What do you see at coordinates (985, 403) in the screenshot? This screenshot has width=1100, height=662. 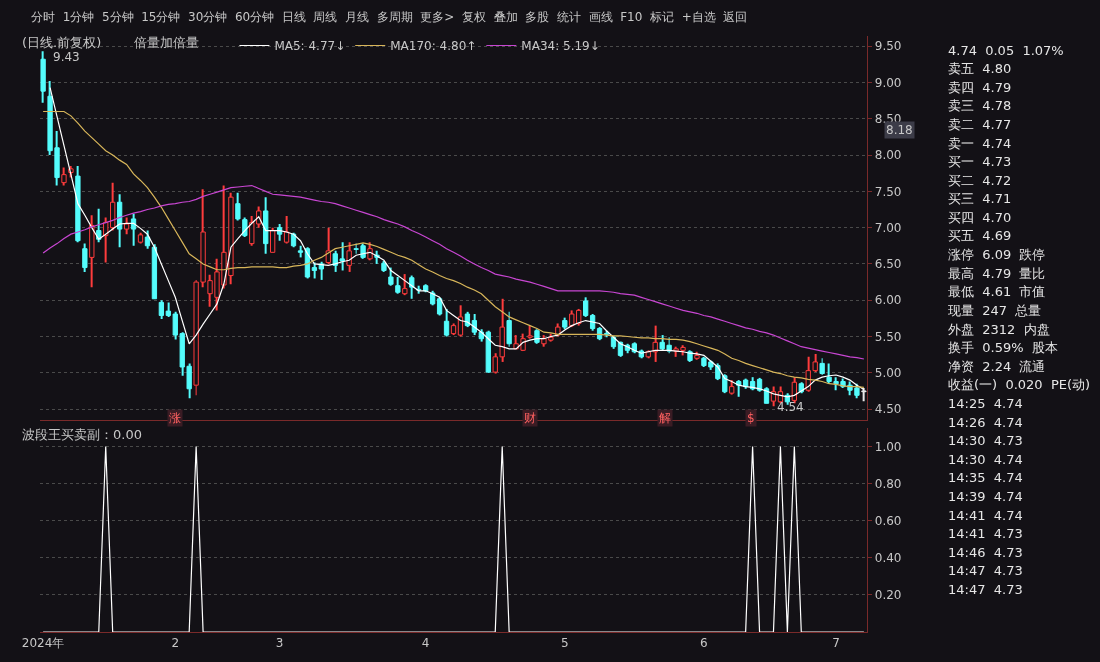 I see `text: 14:25 4.74` at bounding box center [985, 403].